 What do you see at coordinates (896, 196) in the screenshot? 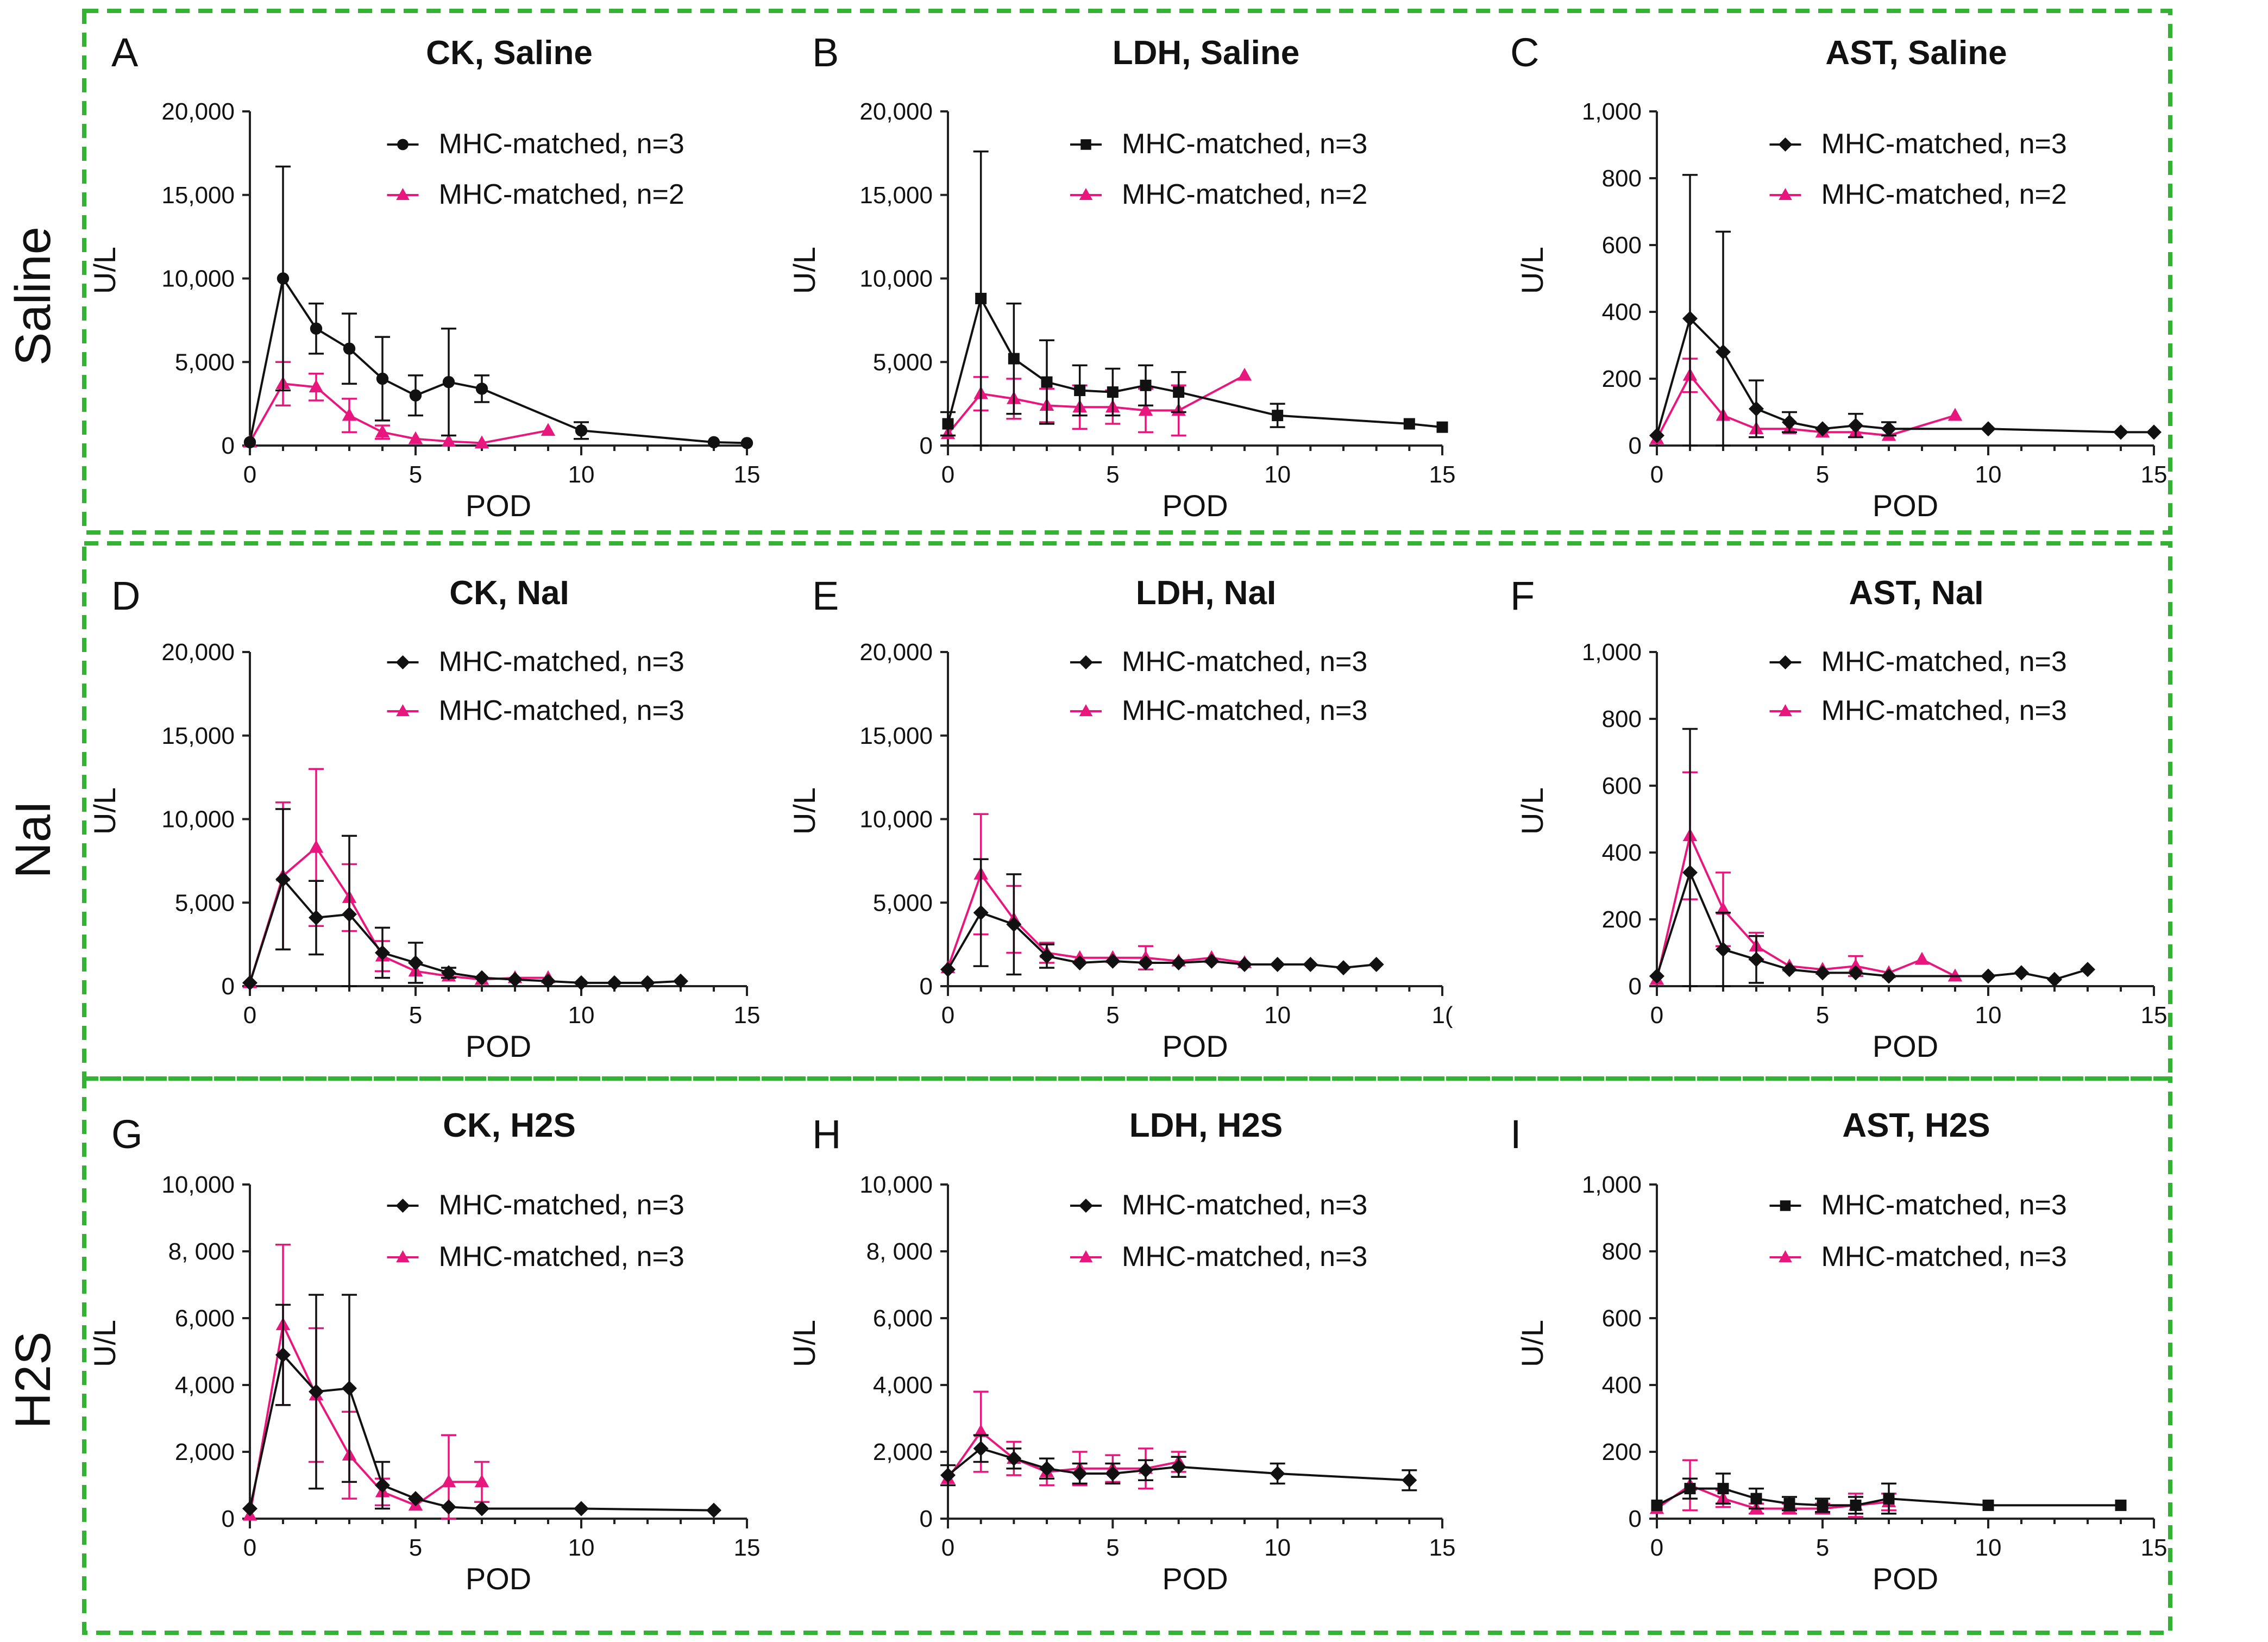
I see `y-tick-label: 15,000` at bounding box center [896, 196].